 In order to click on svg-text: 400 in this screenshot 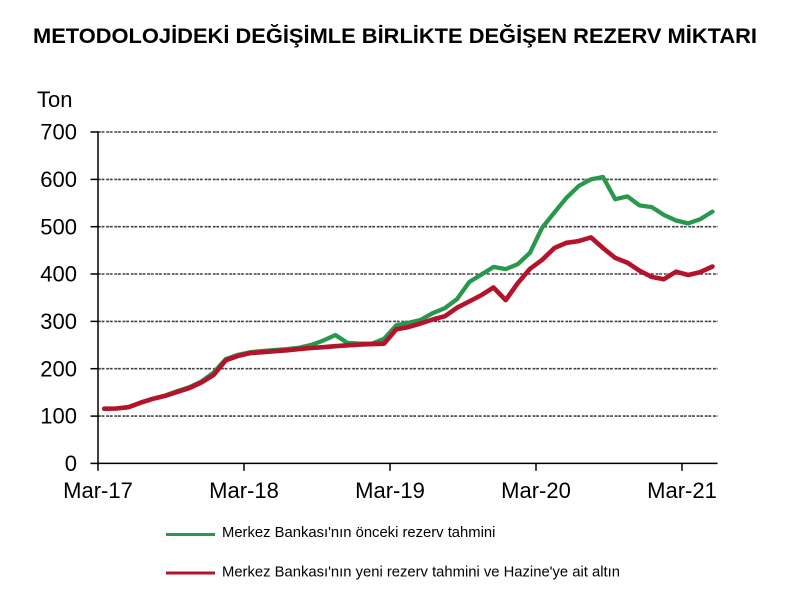, I will do `click(58, 274)`.